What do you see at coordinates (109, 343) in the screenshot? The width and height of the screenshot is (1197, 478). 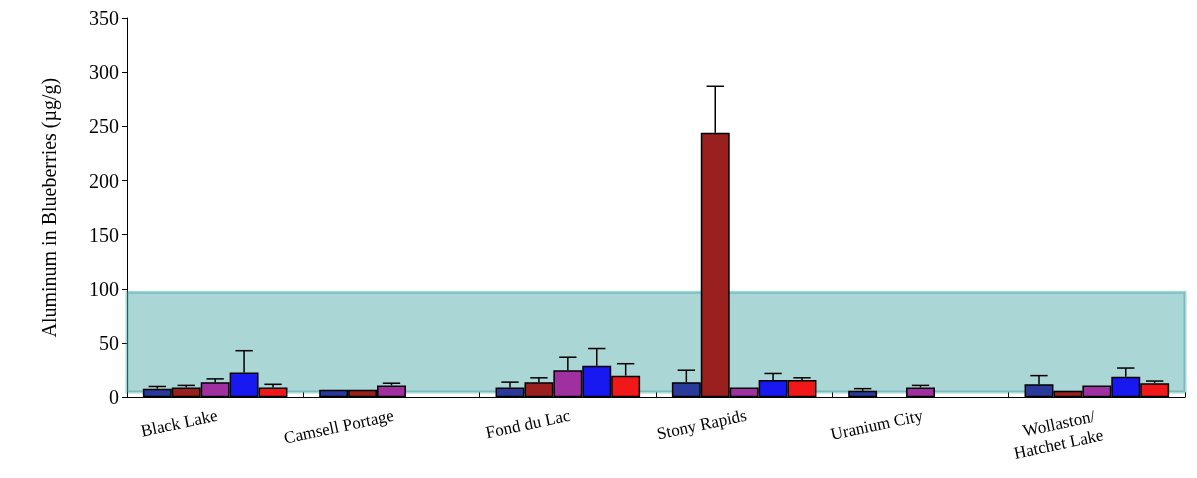 I see `y-tick-label: 50` at bounding box center [109, 343].